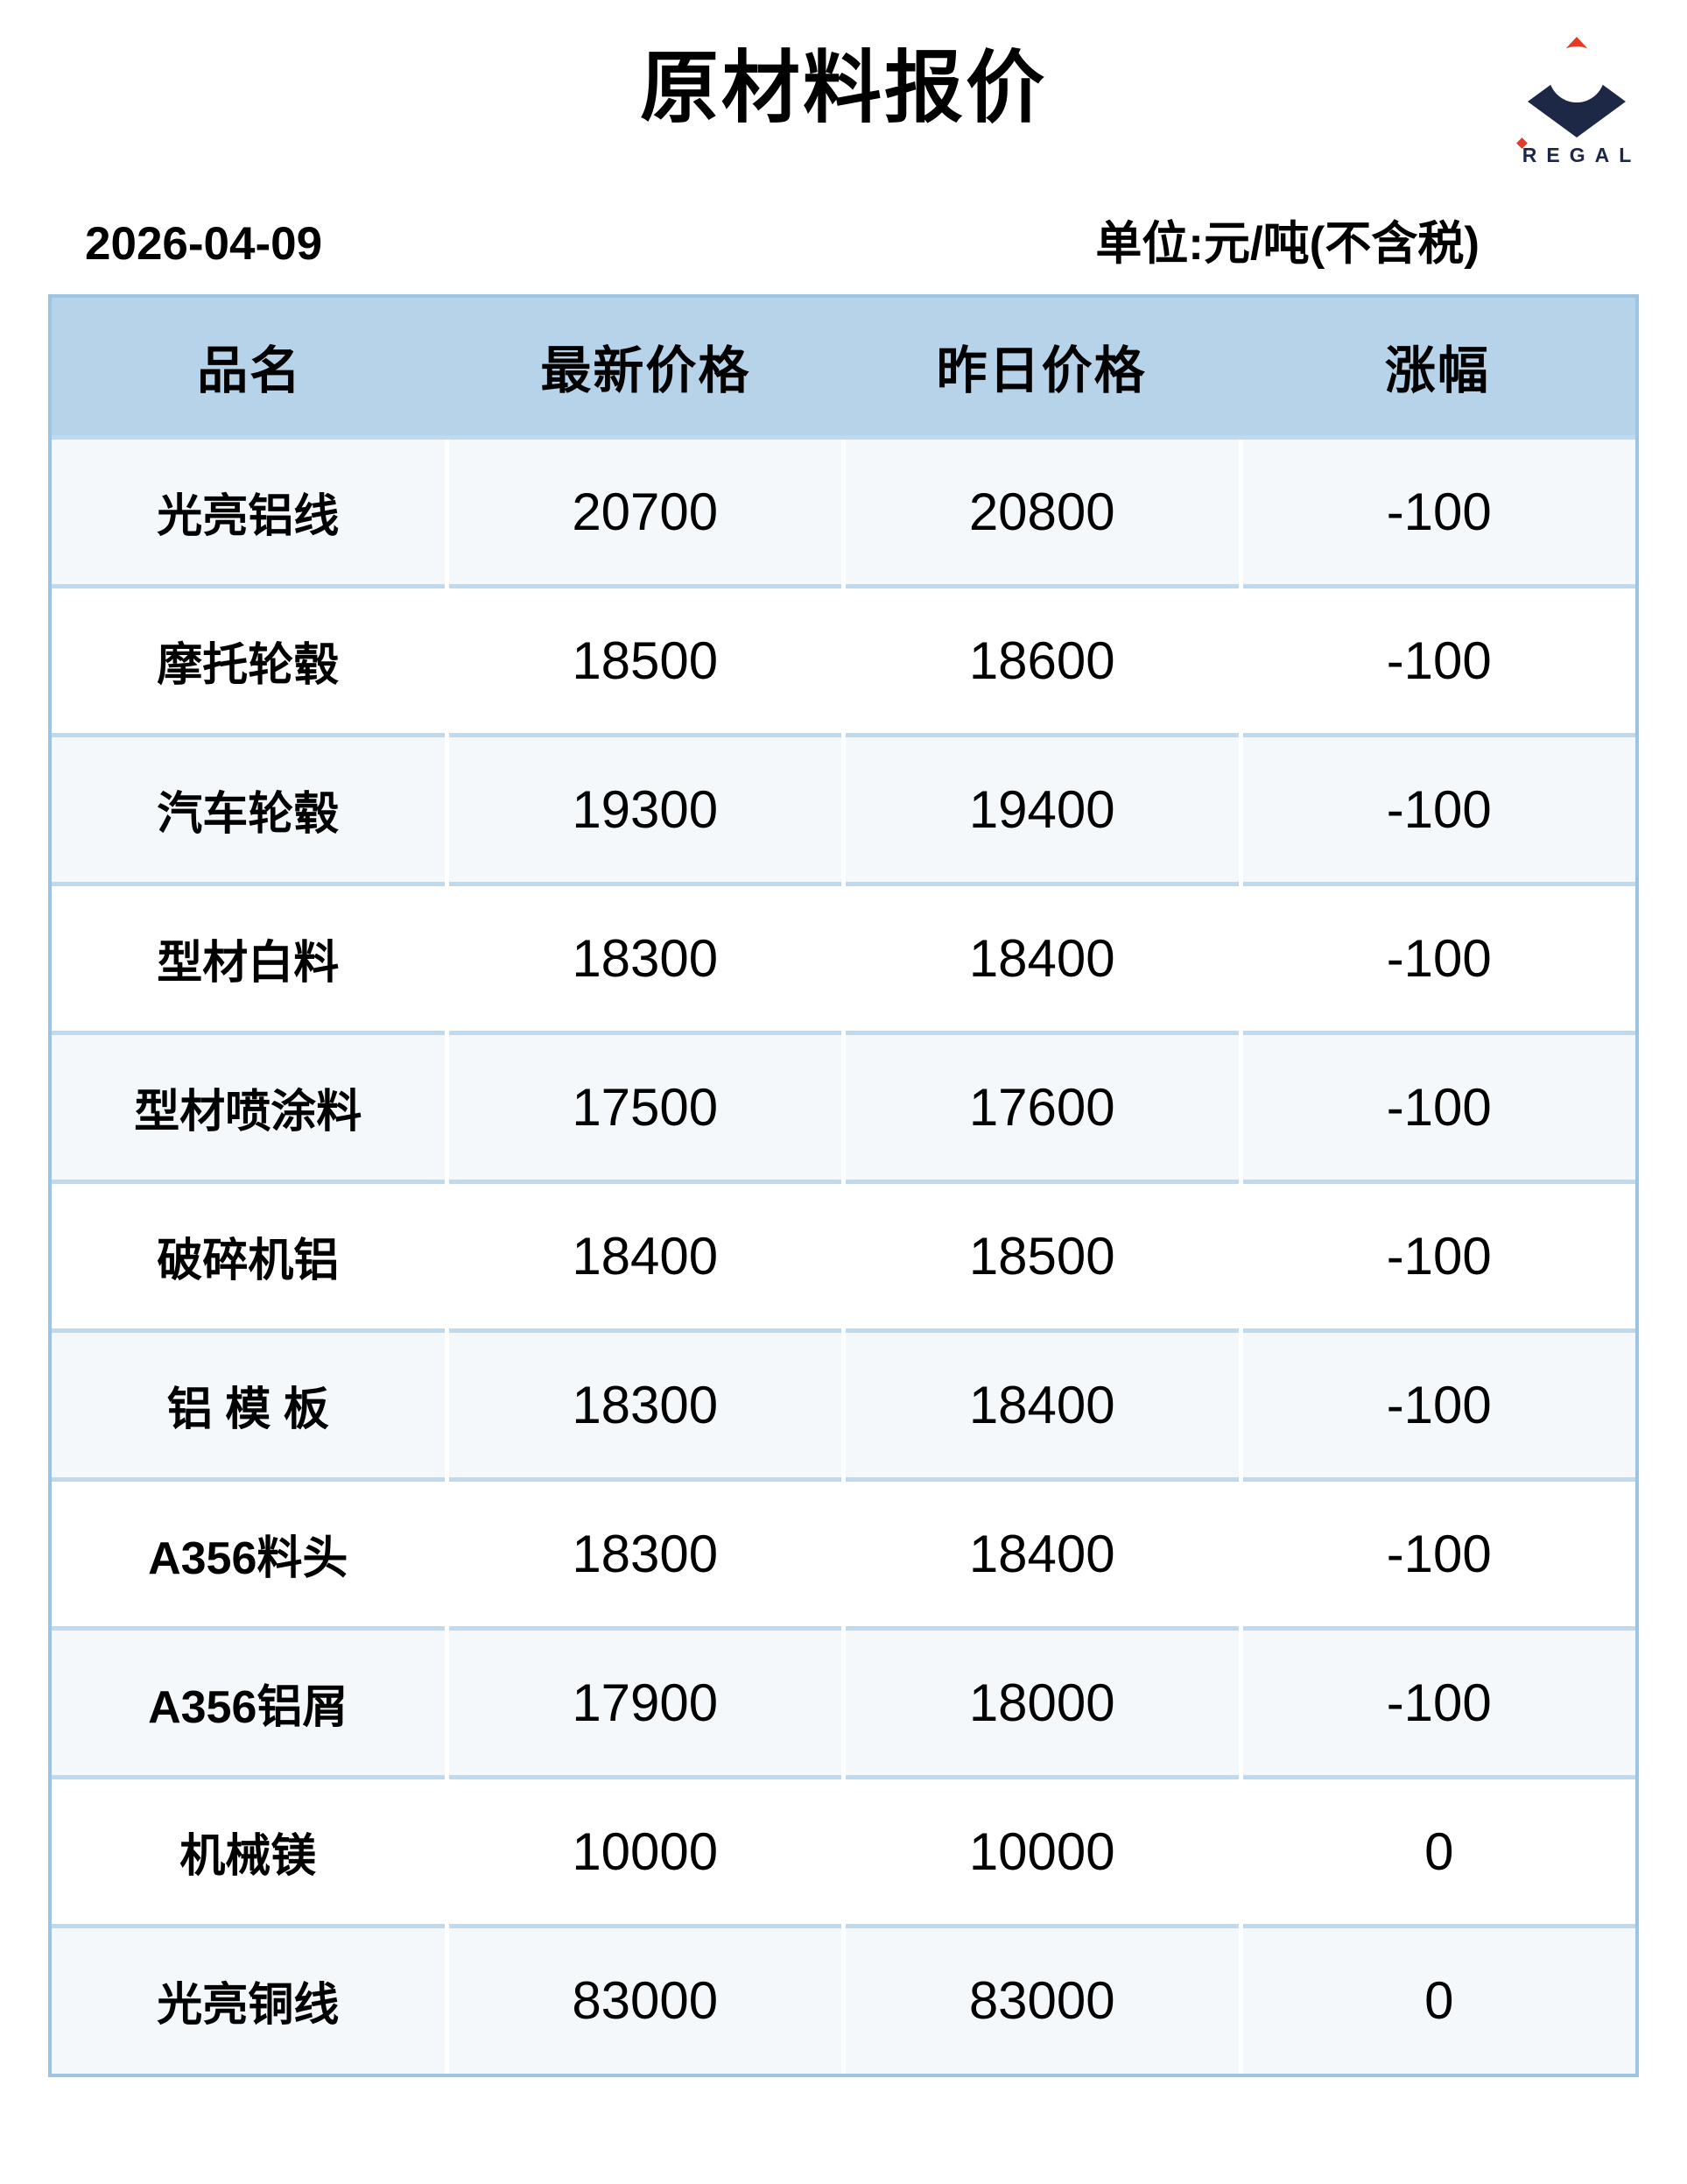  I want to click on table-row: 光亮铜线 83000 83000 0, so click(843, 2000).